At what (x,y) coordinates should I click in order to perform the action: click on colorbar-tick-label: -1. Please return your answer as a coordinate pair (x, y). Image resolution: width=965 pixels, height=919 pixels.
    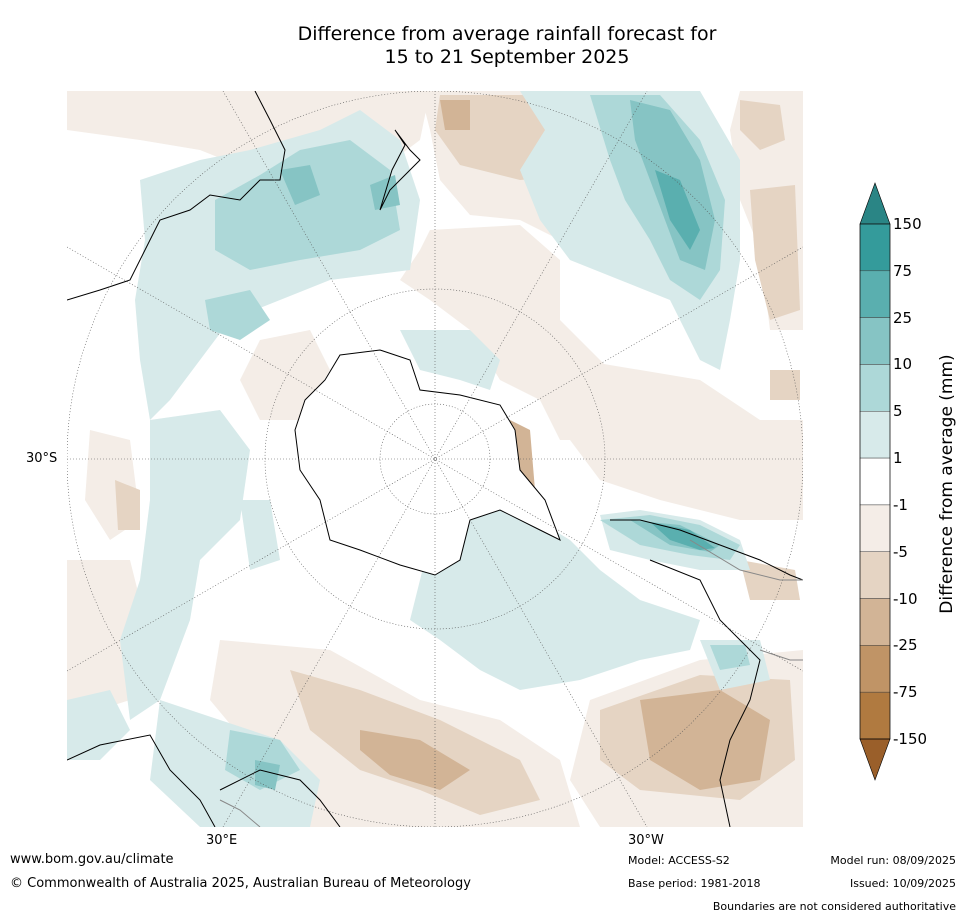
    Looking at the image, I should click on (900, 504).